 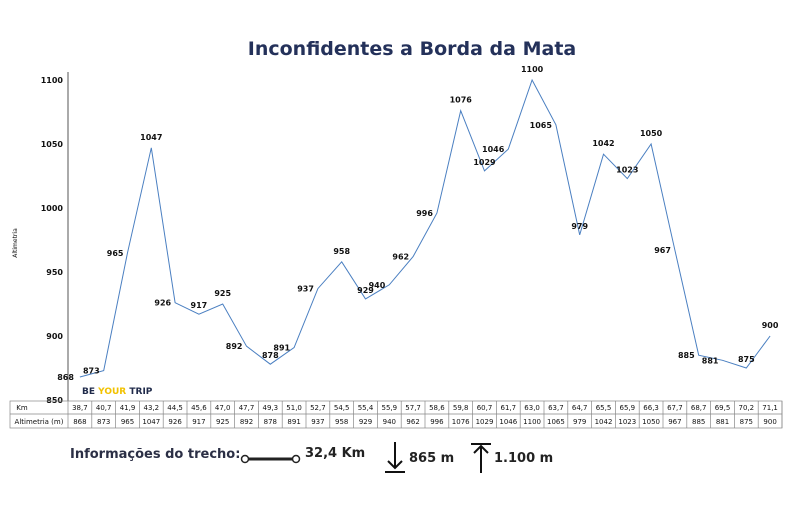 I want to click on table-cell-altitude: 929, so click(x=365, y=422).